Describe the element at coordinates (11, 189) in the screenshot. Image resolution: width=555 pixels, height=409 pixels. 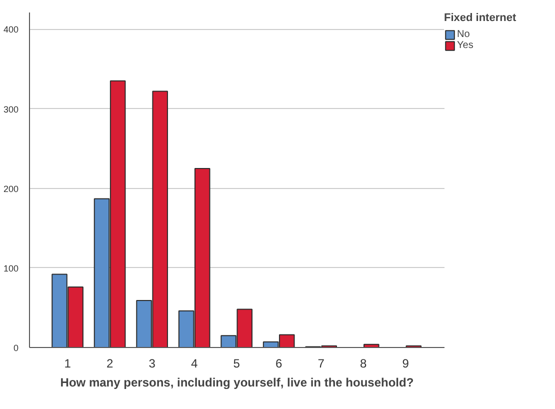
I see `y-tick-label: 200` at that location.